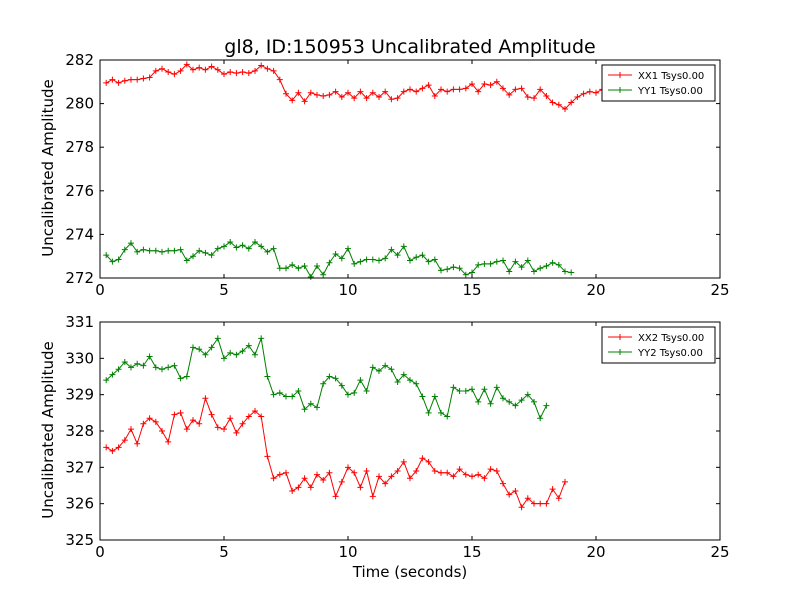 The width and height of the screenshot is (800, 600). I want to click on top-y-tick-label: 272, so click(79, 278).